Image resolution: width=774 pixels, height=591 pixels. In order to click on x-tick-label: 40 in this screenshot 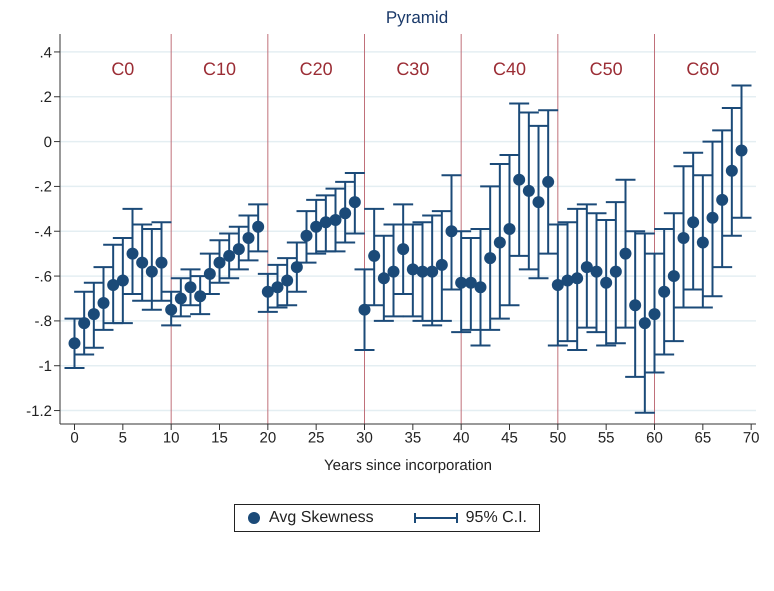, I will do `click(461, 438)`.